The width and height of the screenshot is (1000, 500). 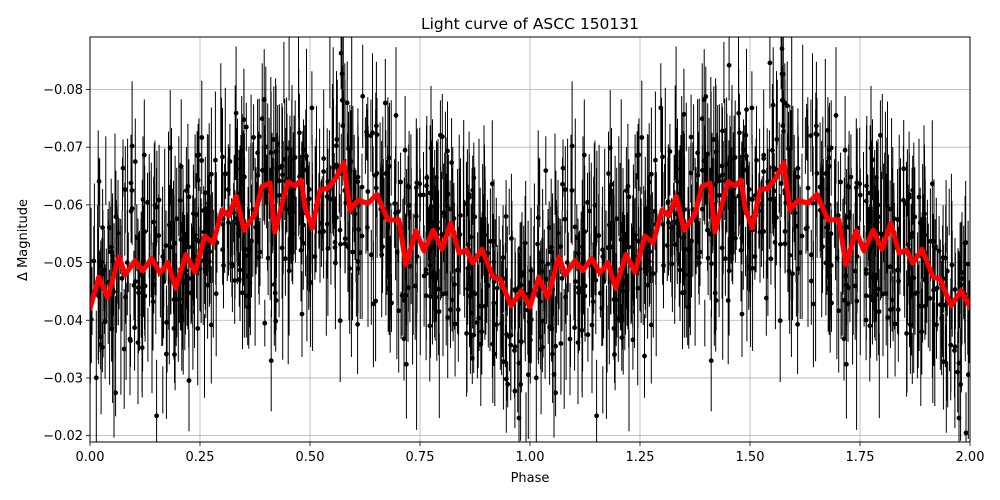 I want to click on x-tick-label: 1.50, so click(x=750, y=457).